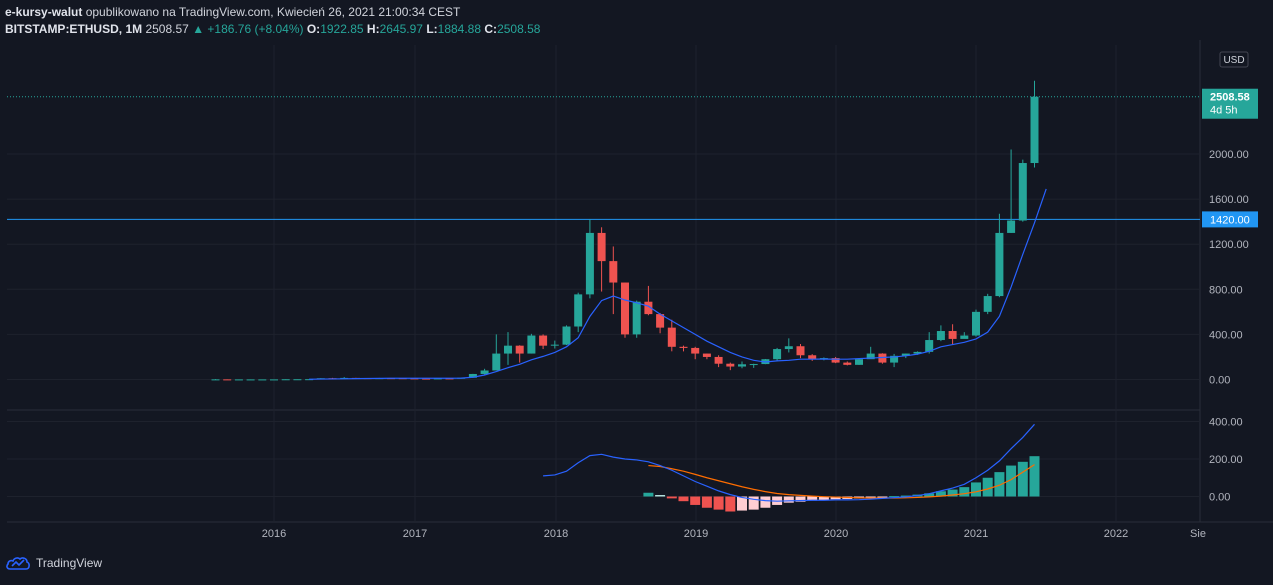 This screenshot has height=585, width=1273. Describe the element at coordinates (734, 534) in the screenshot. I see `time-axis: 2016 2017 2018 2019 2020 2021 2022 Sie` at that location.